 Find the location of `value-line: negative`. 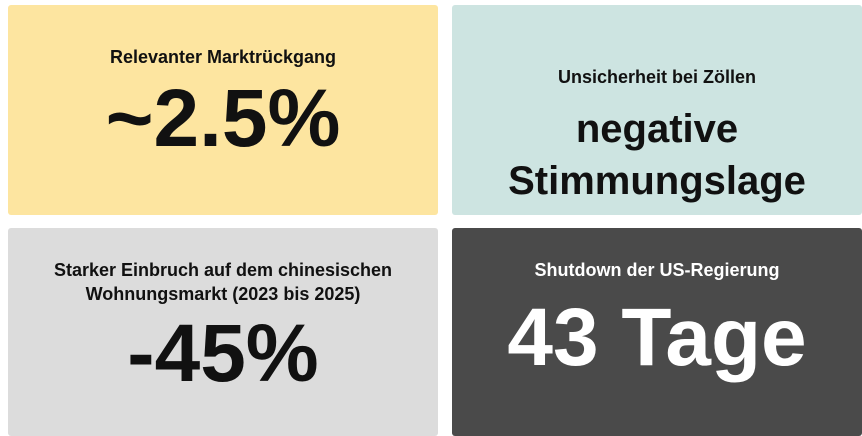

value-line: negative is located at coordinates (657, 129).